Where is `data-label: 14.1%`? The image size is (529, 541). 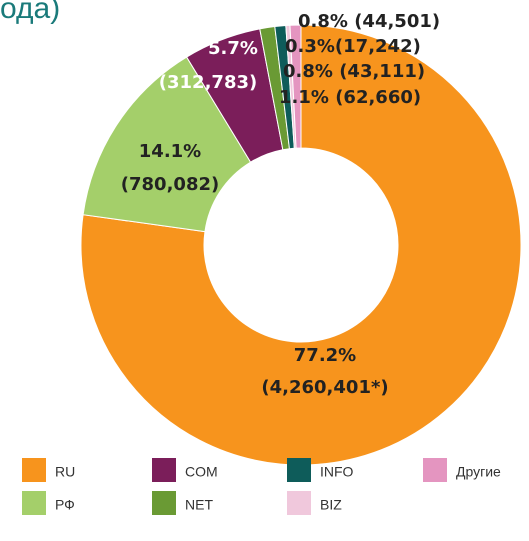
data-label: 14.1% is located at coordinates (170, 151).